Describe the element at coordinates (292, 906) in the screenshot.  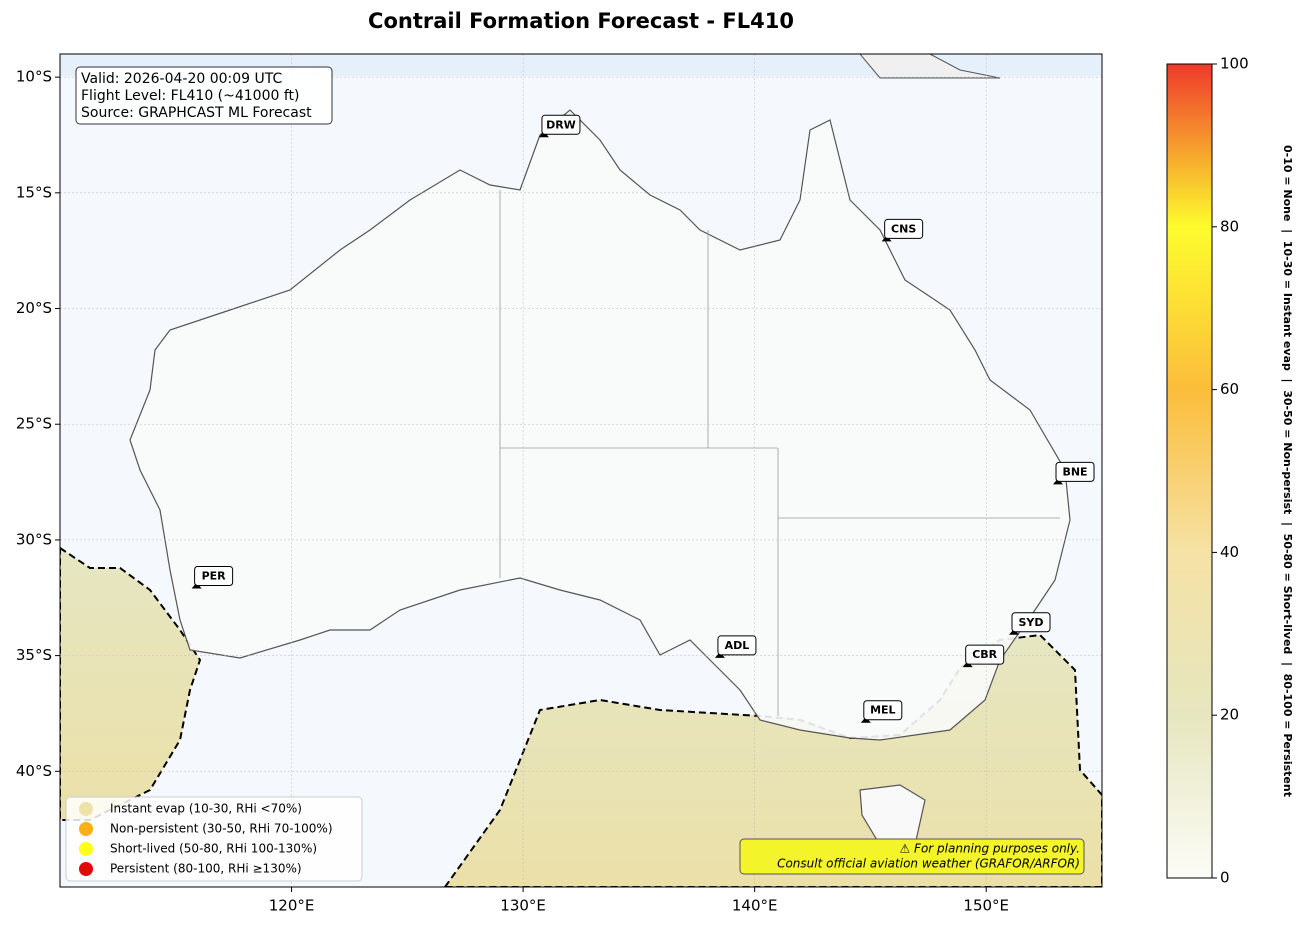
I see `x-tick-label: 120°E` at that location.